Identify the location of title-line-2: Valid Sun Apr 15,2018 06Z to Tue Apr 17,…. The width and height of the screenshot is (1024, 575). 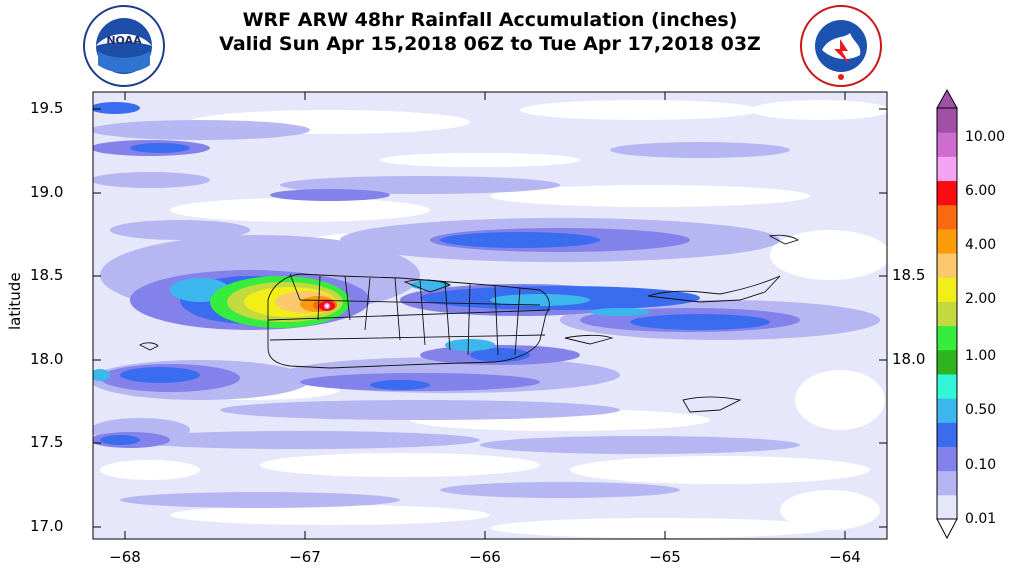
(490, 44).